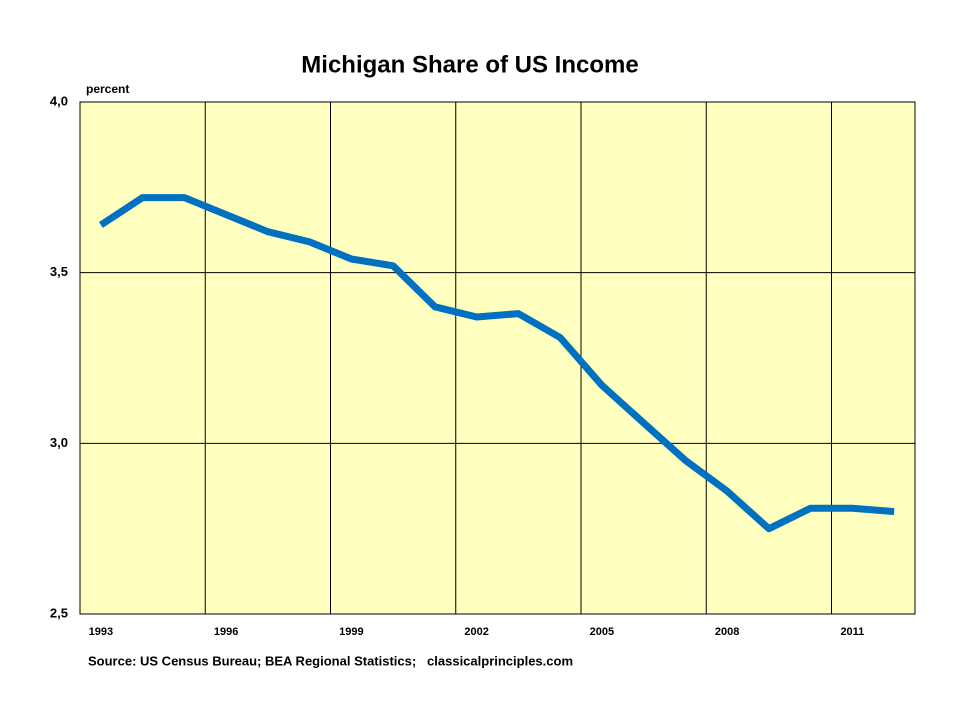 The height and width of the screenshot is (720, 960). Describe the element at coordinates (602, 632) in the screenshot. I see `x-tick-label: 2005` at that location.